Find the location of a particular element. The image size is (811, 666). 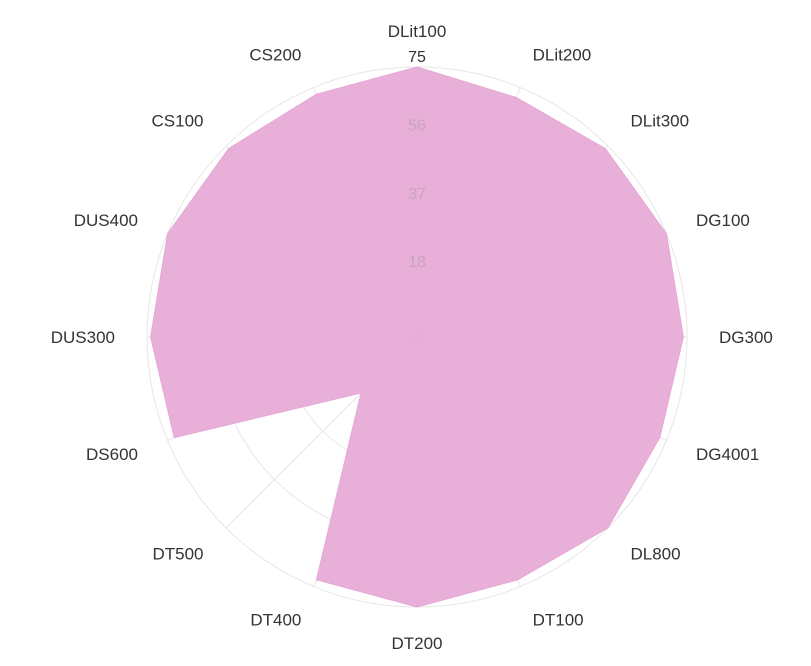

axis-label: DLit300 is located at coordinates (660, 121).